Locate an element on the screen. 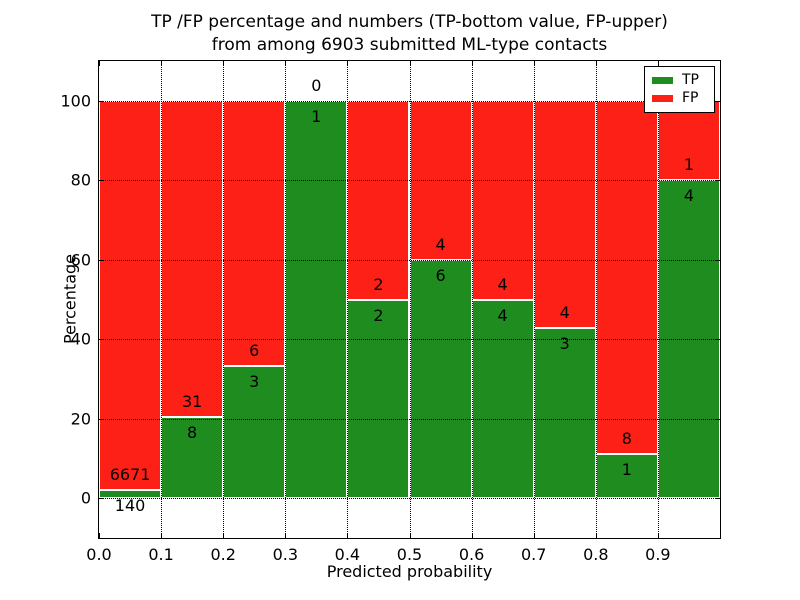 This screenshot has width=800, height=600. x-tick-label: 0.6 is located at coordinates (471, 554).